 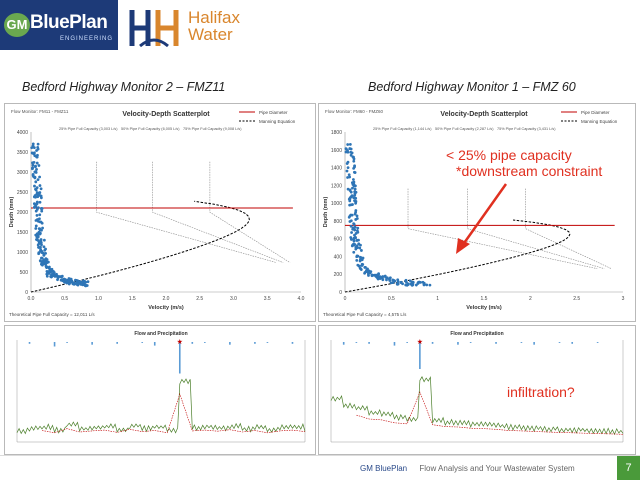 I want to click on x-tick-label: 2, so click(x=530, y=299).